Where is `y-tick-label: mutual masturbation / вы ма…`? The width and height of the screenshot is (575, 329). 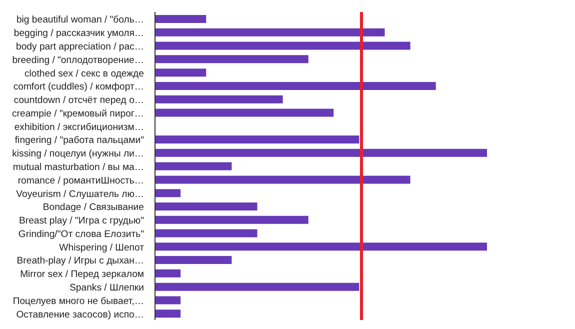
y-tick-label: mutual masturbation / вы ма… is located at coordinates (78, 167).